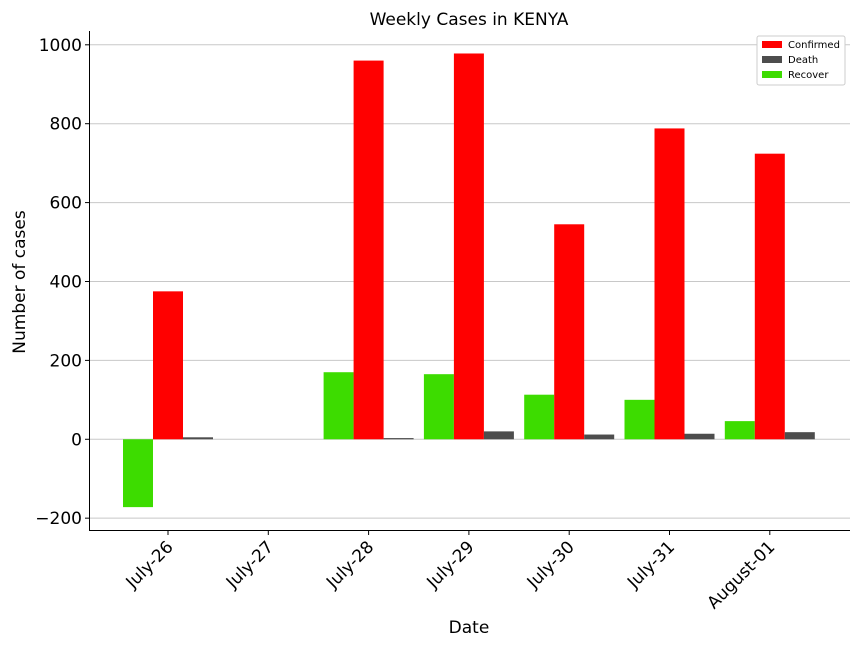 The height and width of the screenshot is (648, 864). I want to click on legend: Confirmed Death Recover, so click(801, 60).